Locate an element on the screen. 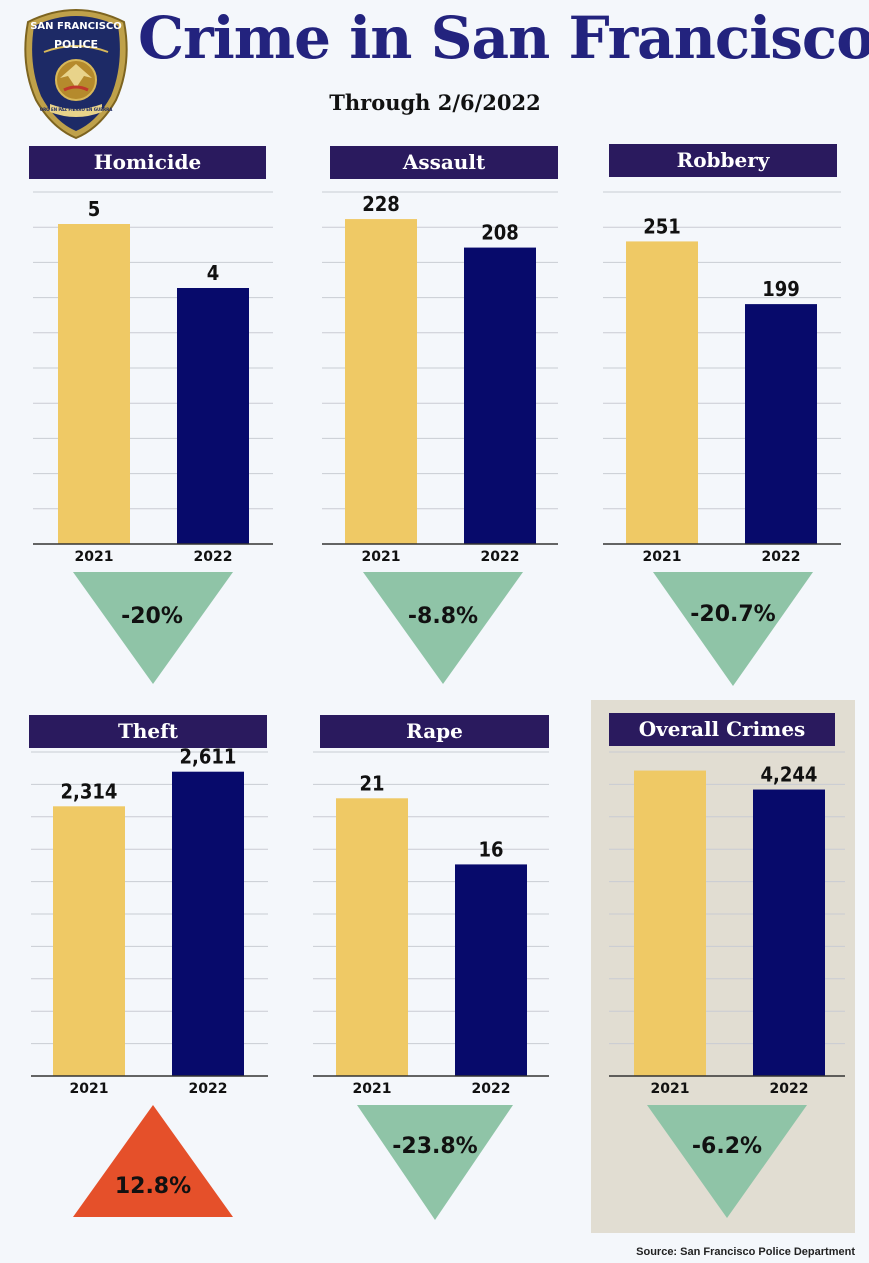 The height and width of the screenshot is (1263, 869). rape-bar-2022 is located at coordinates (491, 970).